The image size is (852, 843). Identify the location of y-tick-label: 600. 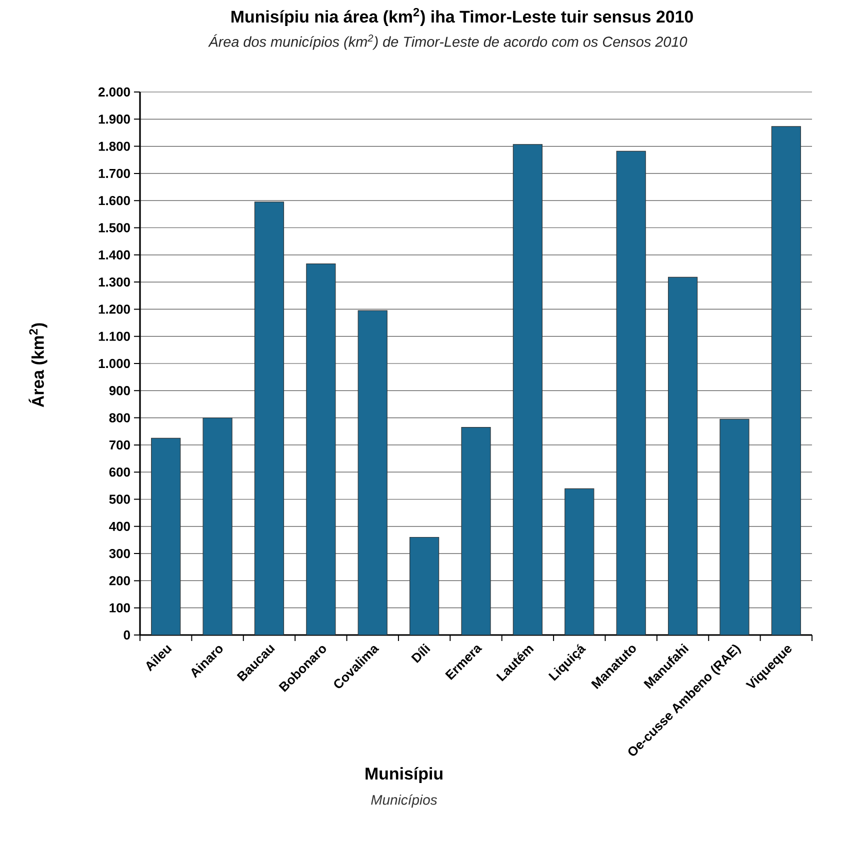
(119, 472).